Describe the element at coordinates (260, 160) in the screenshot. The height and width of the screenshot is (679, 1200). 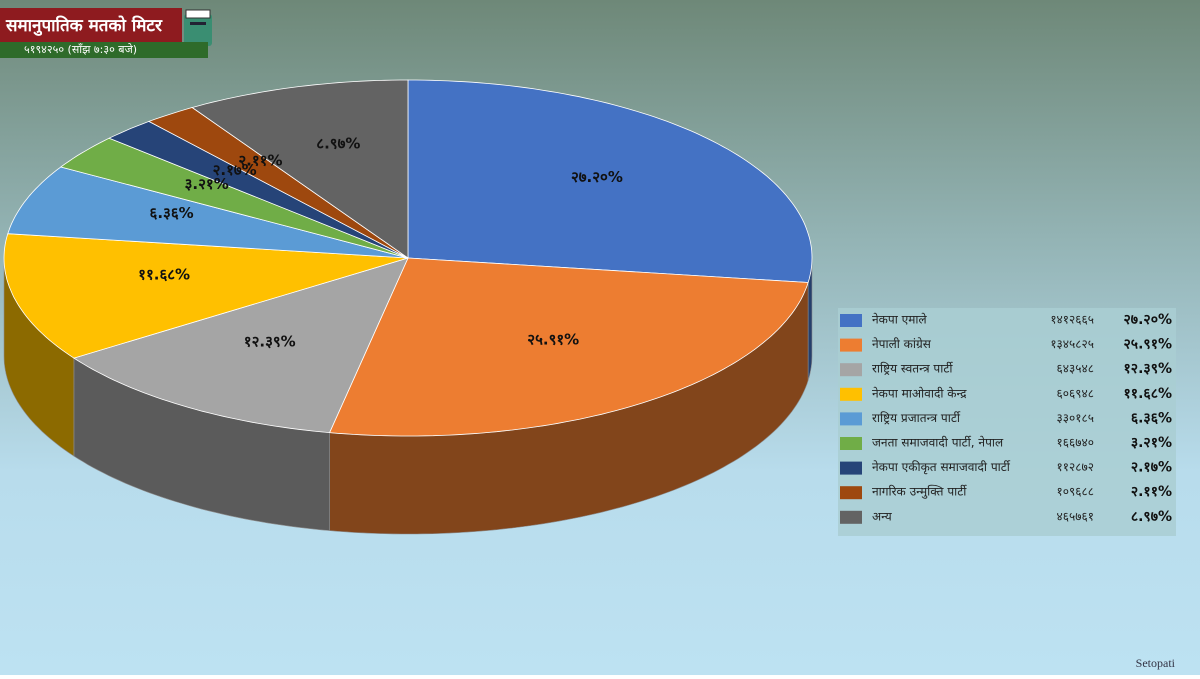
I see `data-label: २.११%` at that location.